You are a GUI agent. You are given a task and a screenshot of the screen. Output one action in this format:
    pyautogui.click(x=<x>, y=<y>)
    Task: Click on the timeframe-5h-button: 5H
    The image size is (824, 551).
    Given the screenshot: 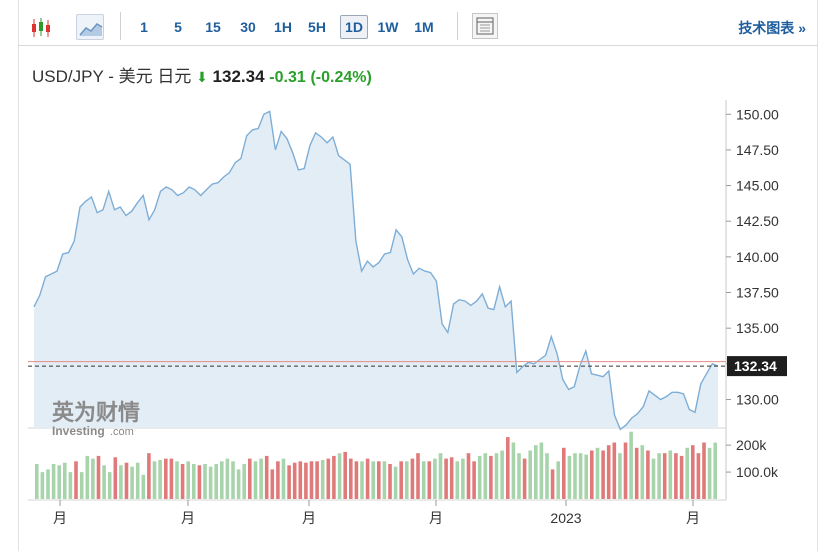 What is the action you would take?
    pyautogui.click(x=317, y=27)
    